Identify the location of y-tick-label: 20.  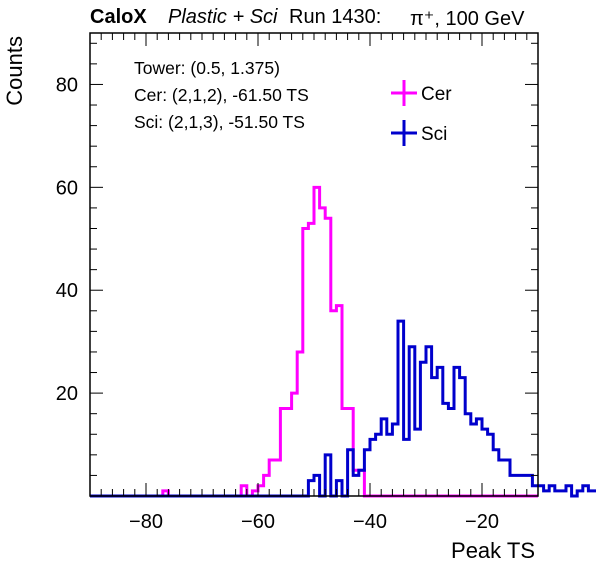
(67, 394).